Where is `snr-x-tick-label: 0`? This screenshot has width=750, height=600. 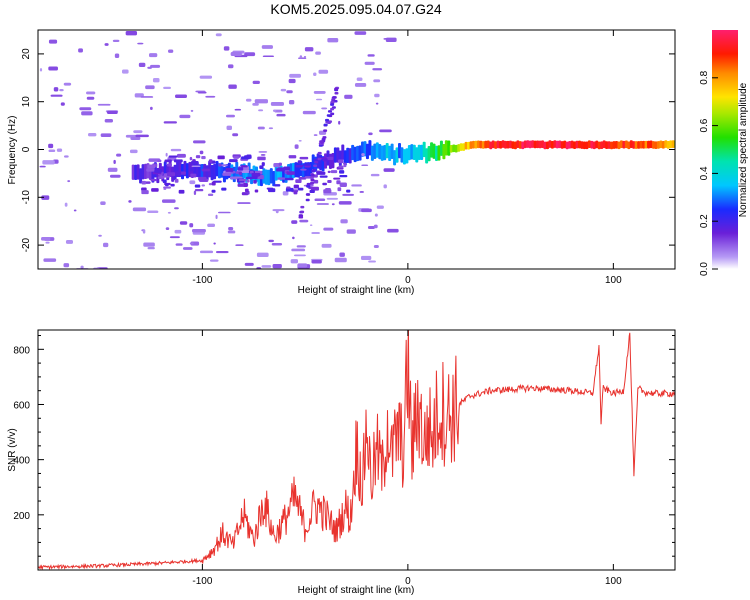 snr-x-tick-label: 0 is located at coordinates (408, 581).